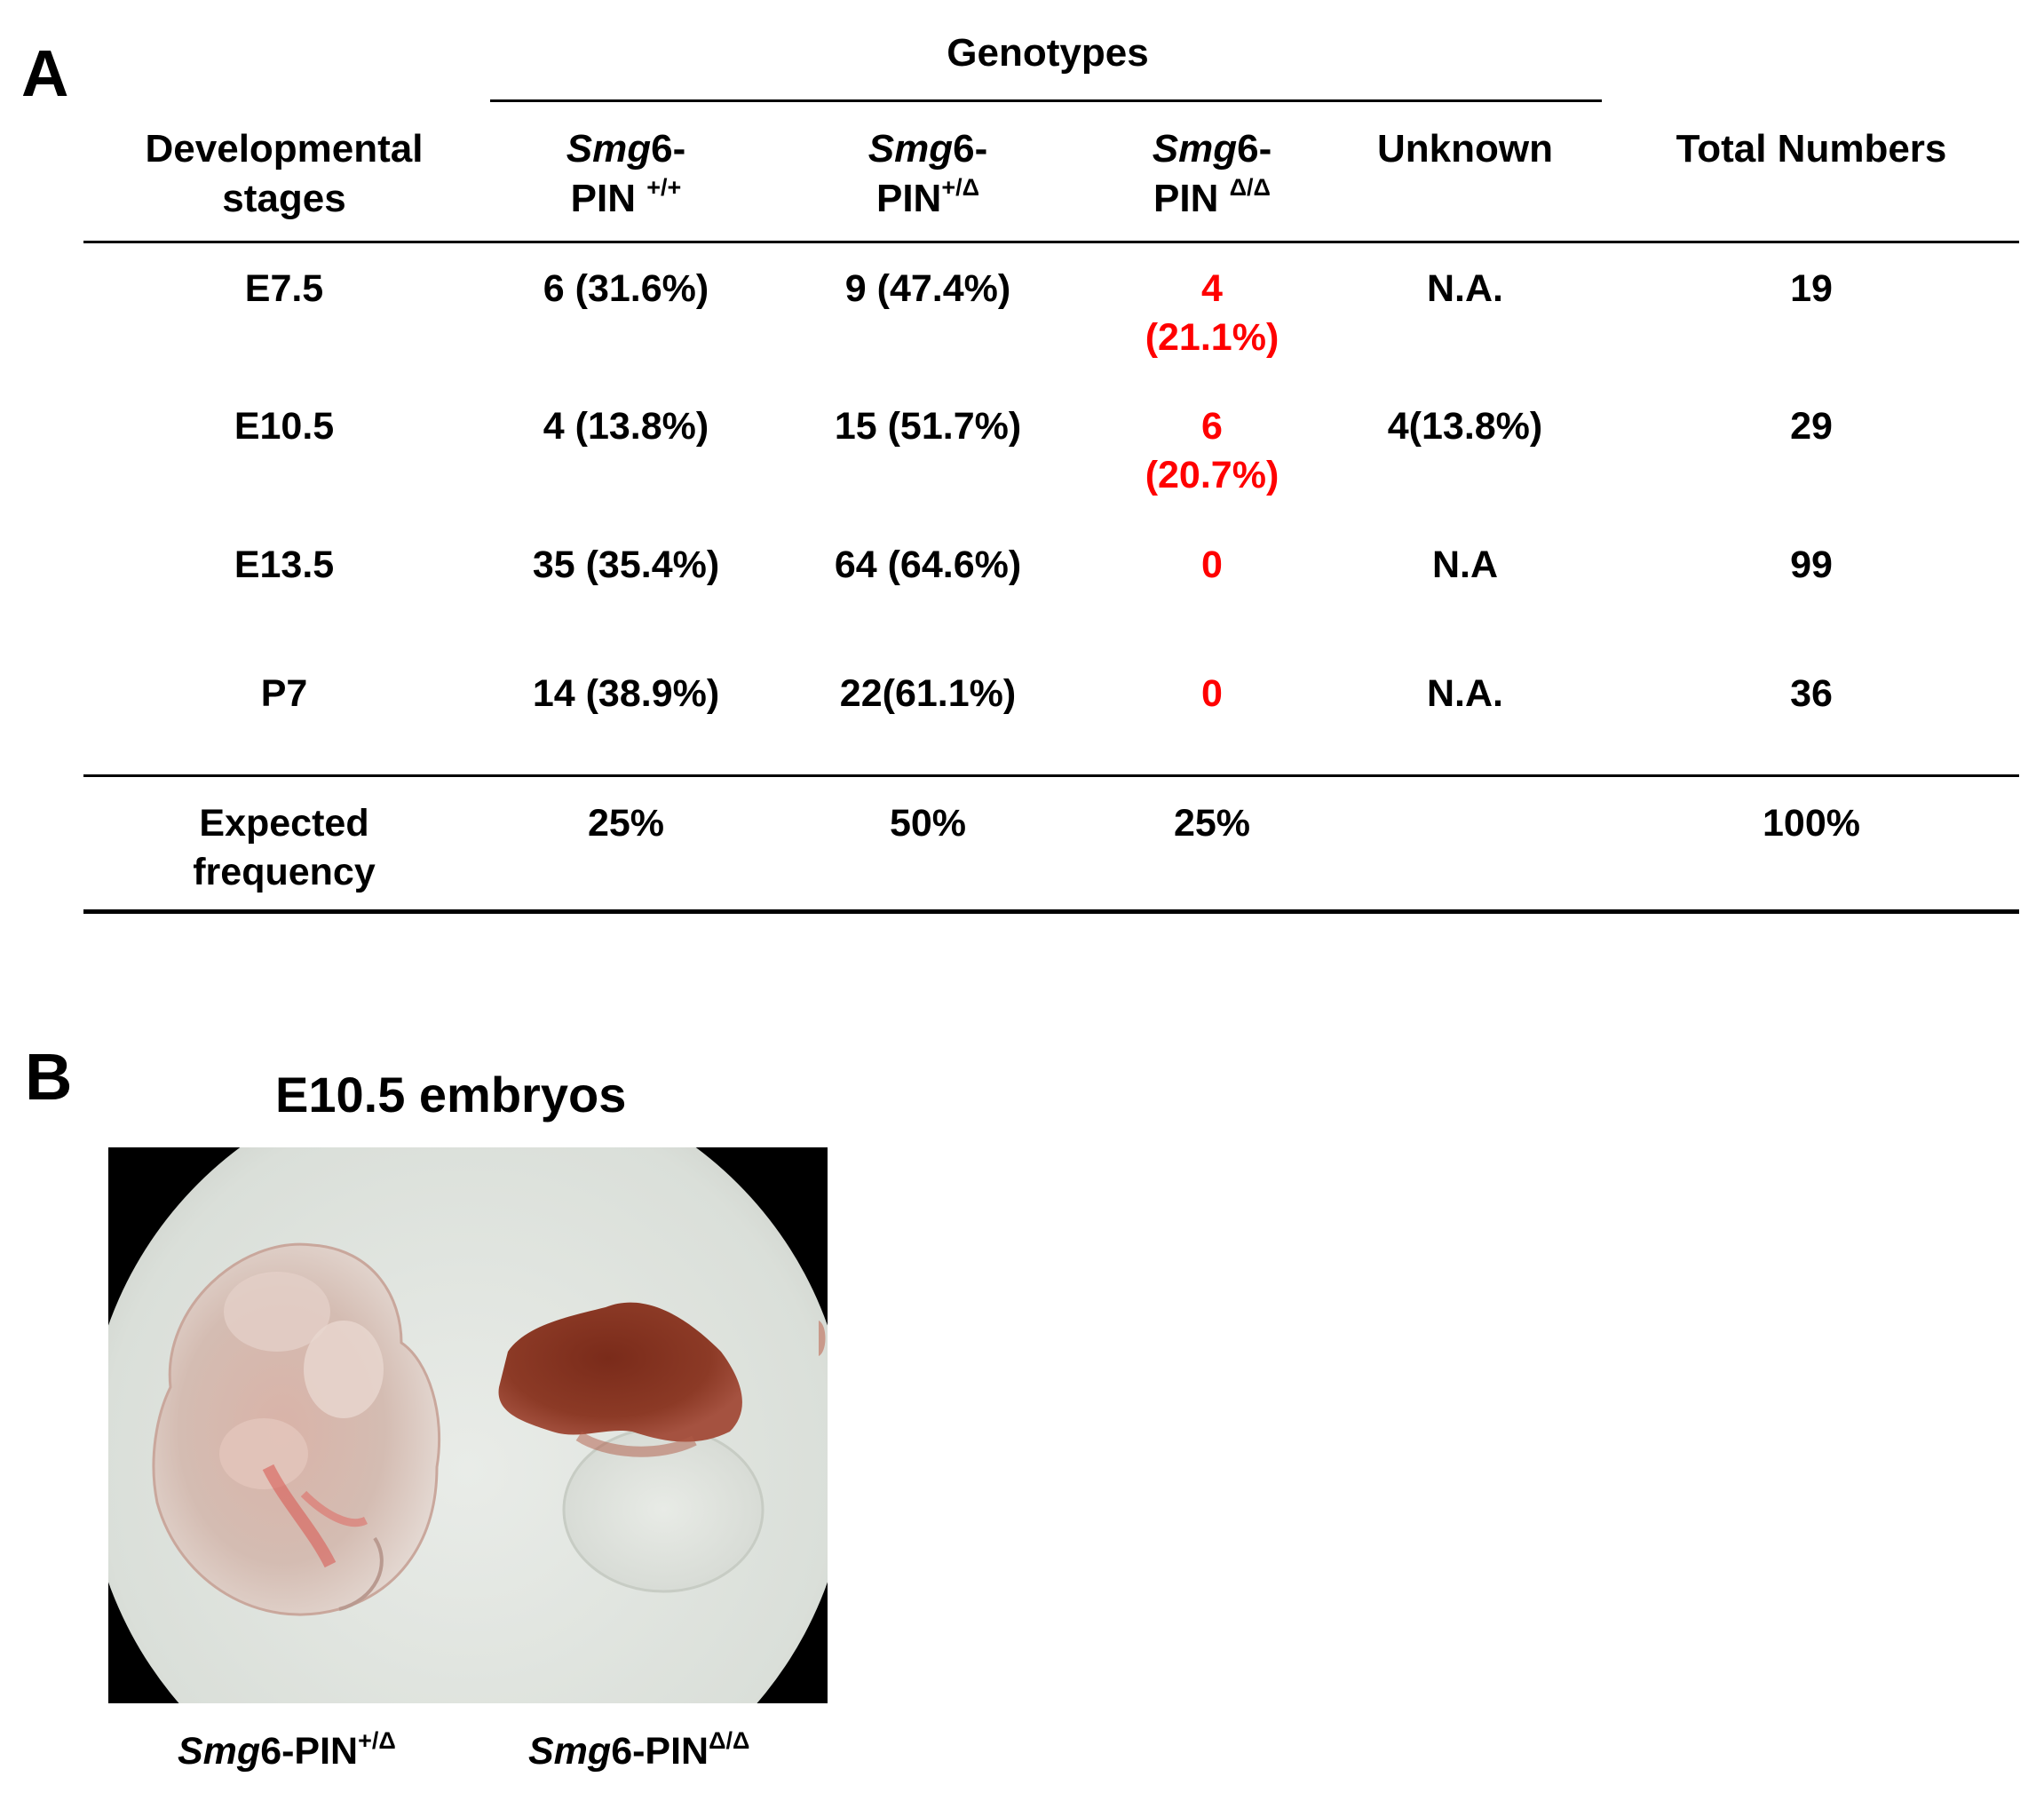 This screenshot has height=1793, width=2044. What do you see at coordinates (626, 823) in the screenshot?
I see `expected-wt: 25%` at bounding box center [626, 823].